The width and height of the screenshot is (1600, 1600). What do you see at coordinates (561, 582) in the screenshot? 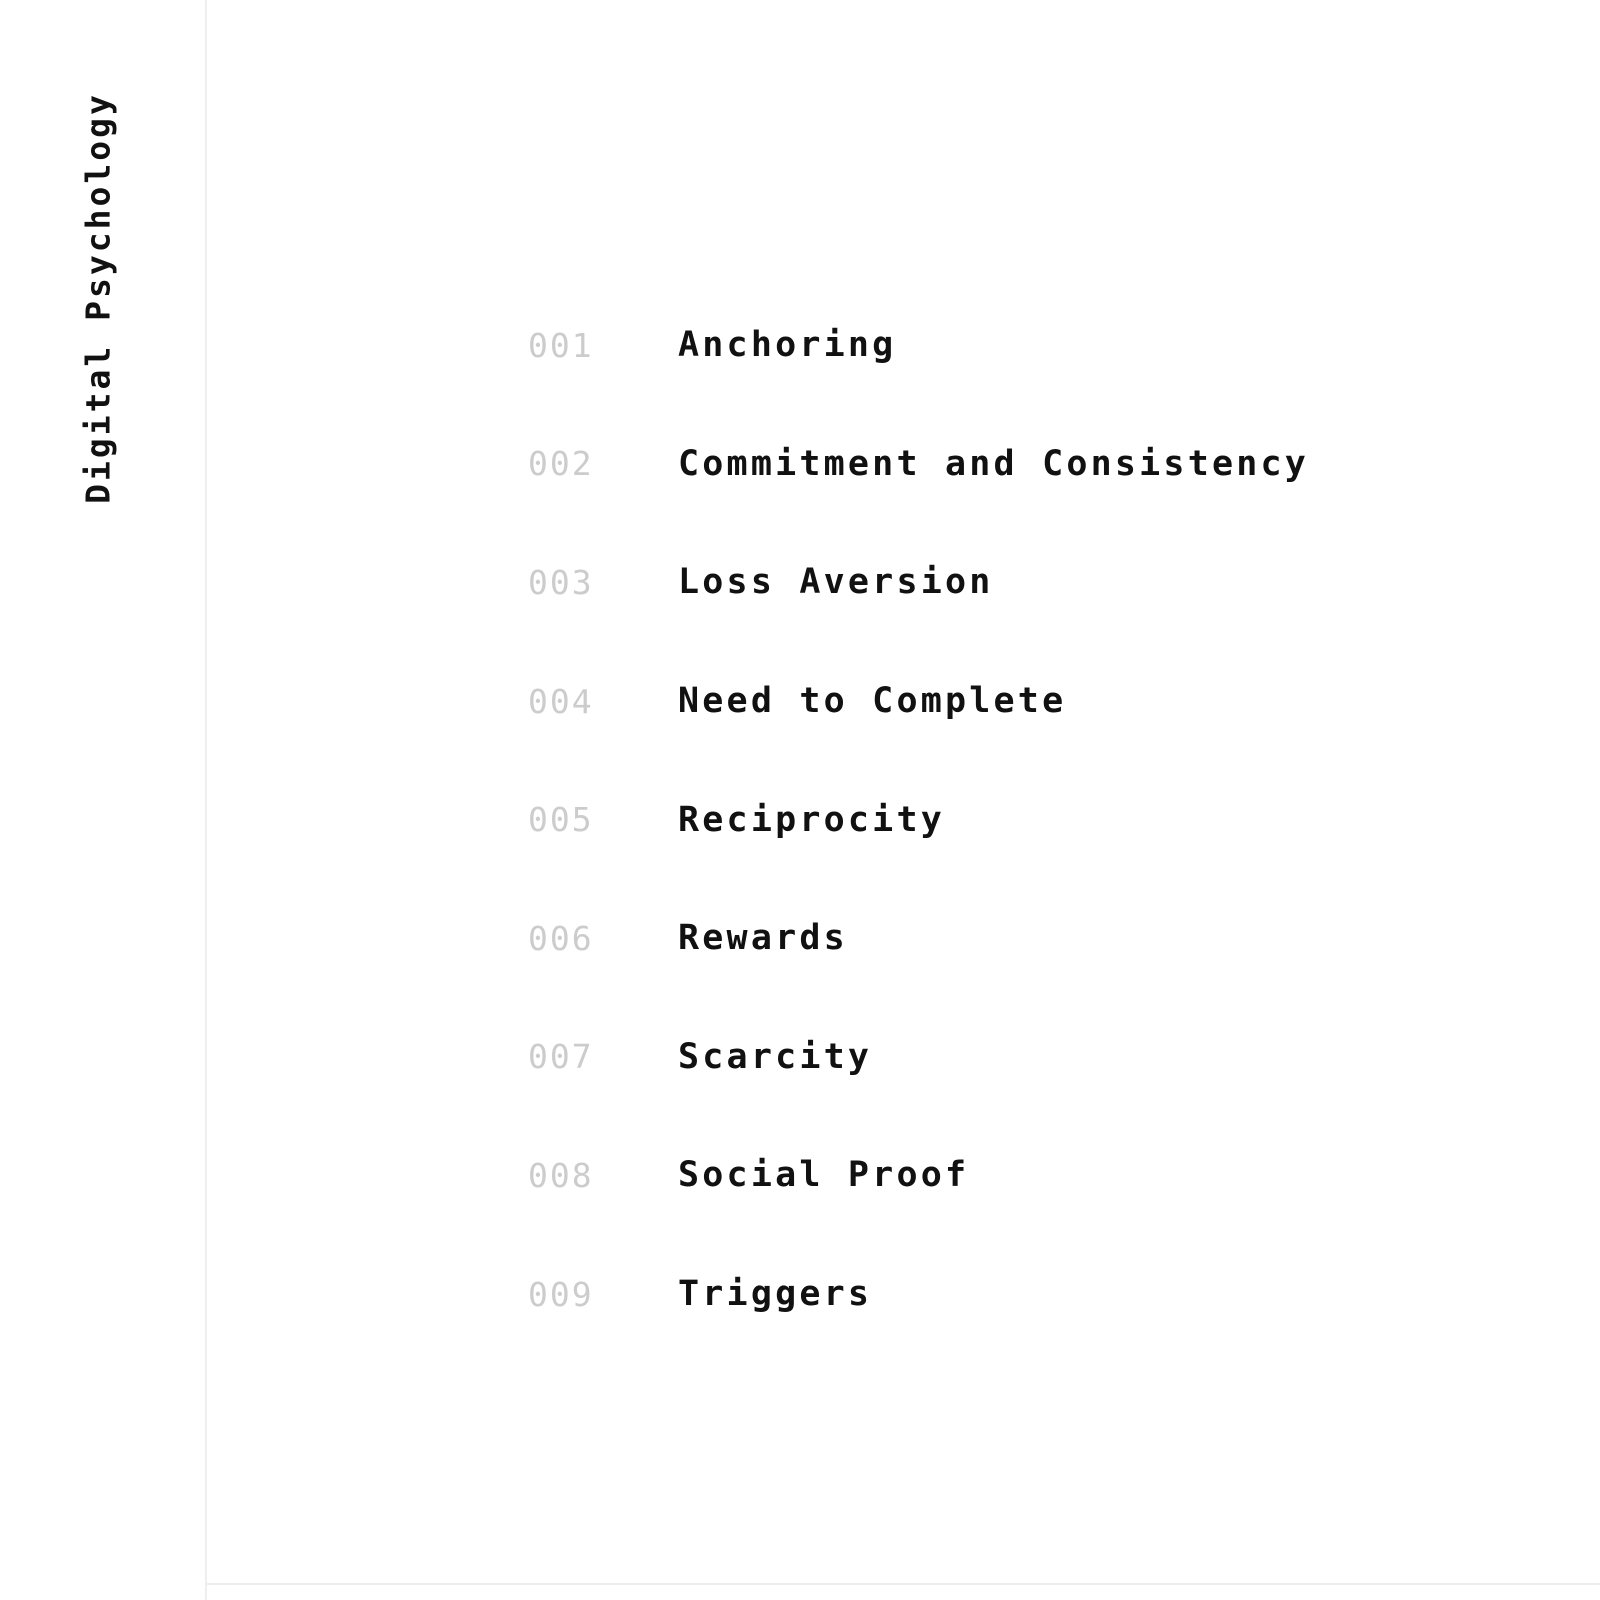
I see `topic-number: 003` at bounding box center [561, 582].